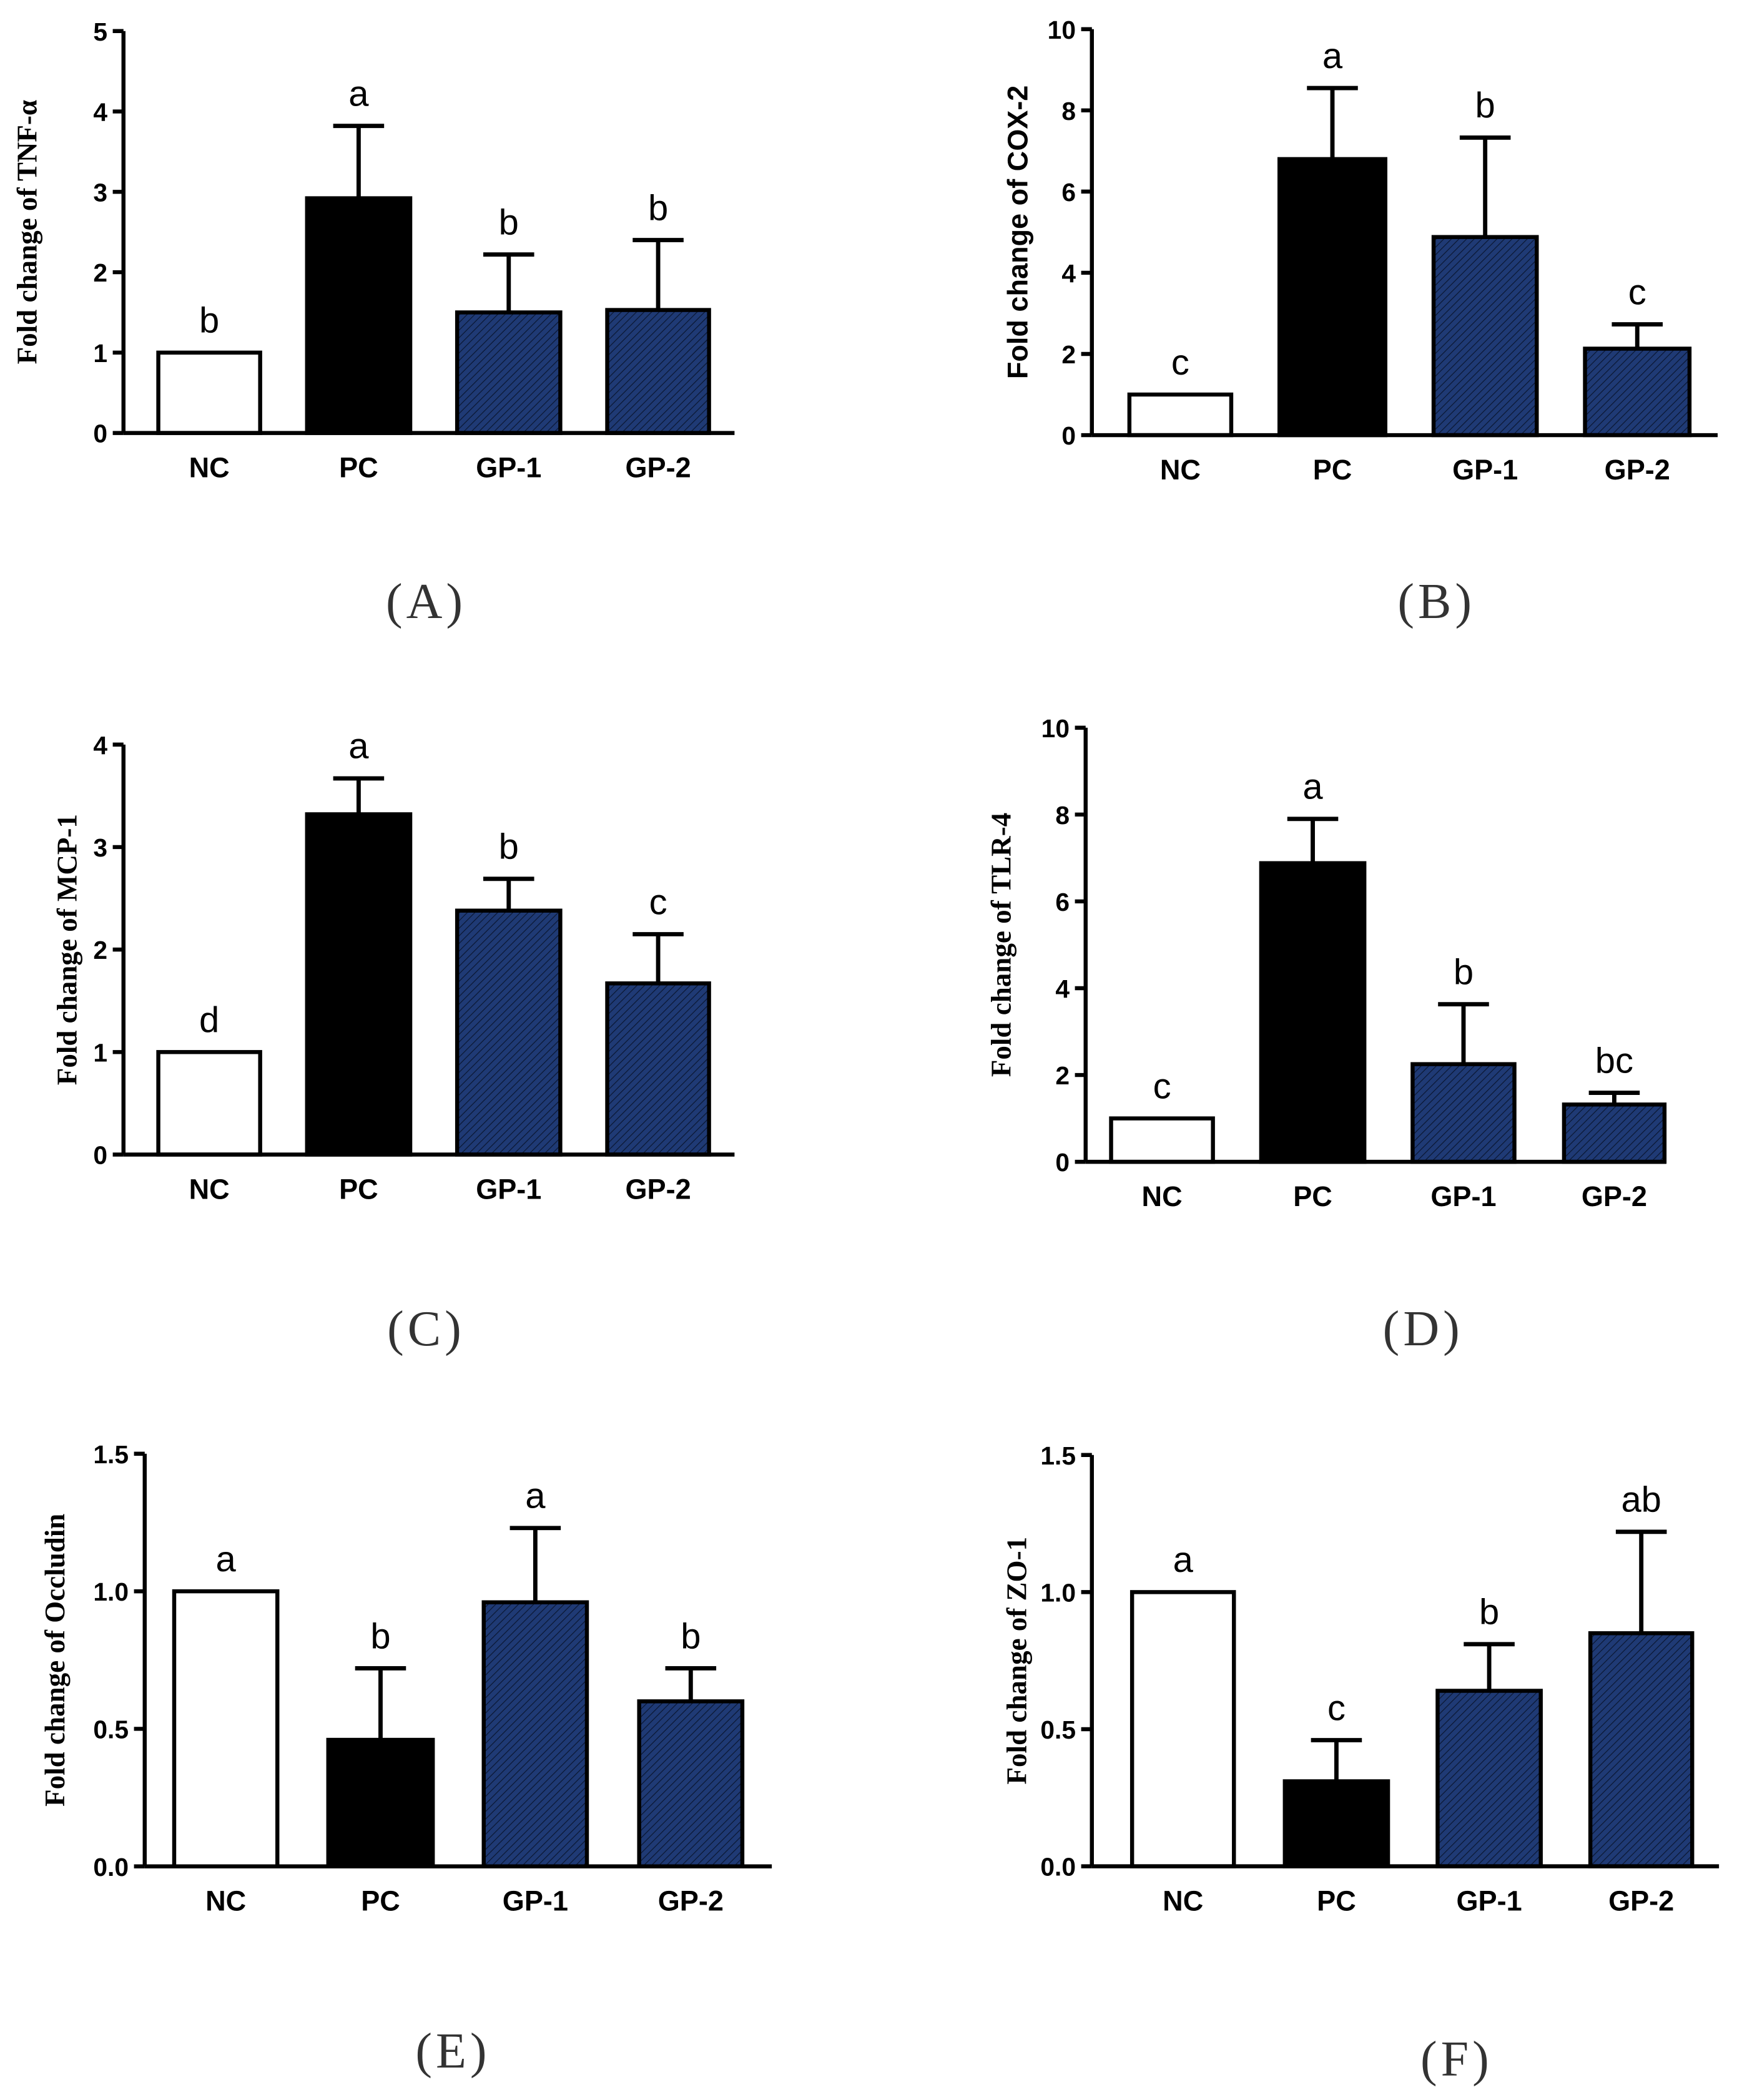 The image size is (1742, 2100). Describe the element at coordinates (425, 601) in the screenshot. I see `panel-caption-a: (A)` at that location.